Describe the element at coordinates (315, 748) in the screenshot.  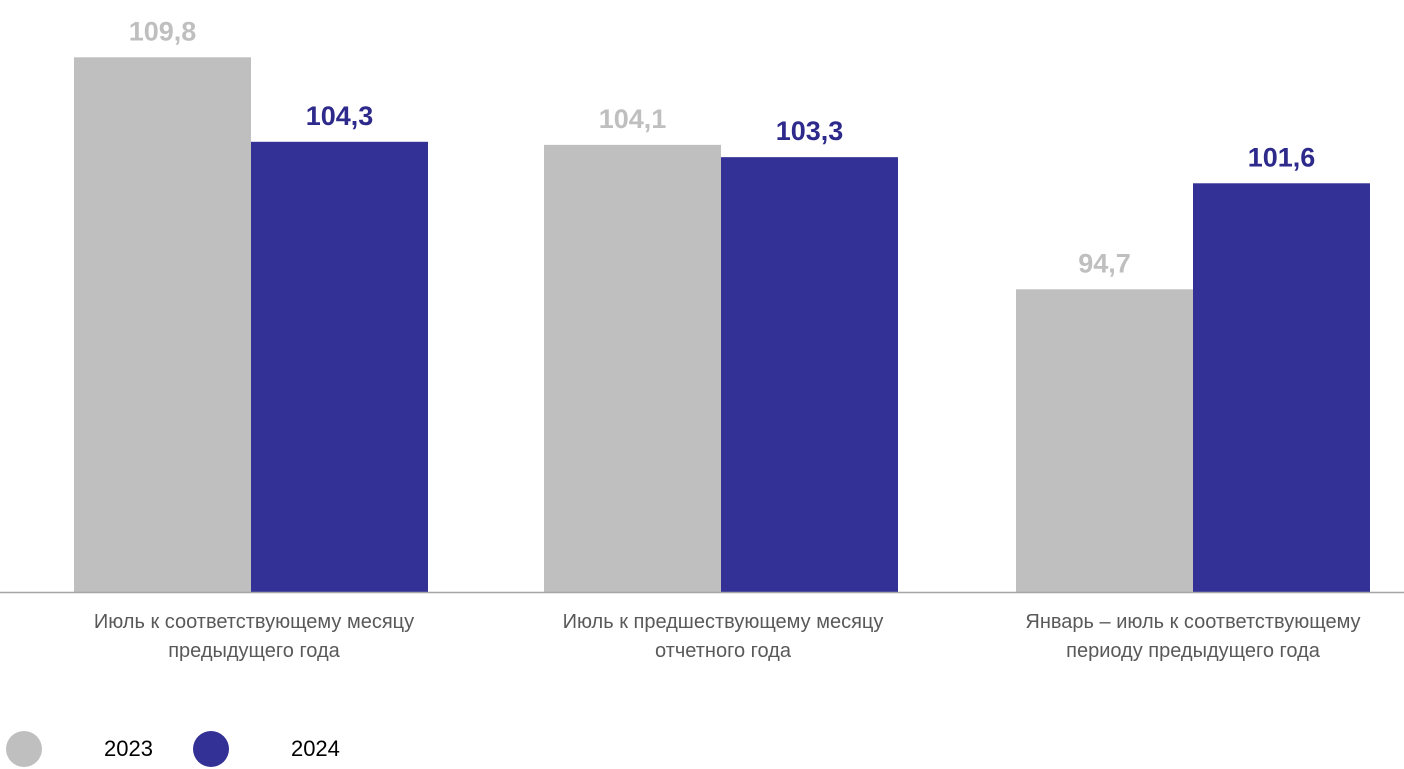
I see `legend-label-2024: 2024` at that location.